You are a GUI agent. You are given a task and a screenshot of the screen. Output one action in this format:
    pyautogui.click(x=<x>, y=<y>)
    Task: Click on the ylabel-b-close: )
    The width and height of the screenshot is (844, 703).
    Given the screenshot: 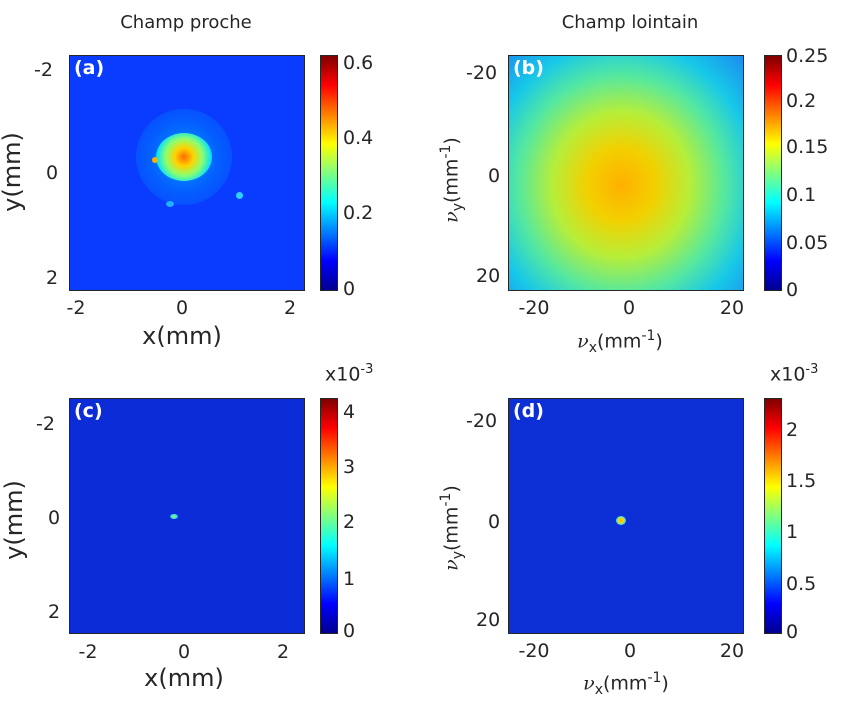 What is the action you would take?
    pyautogui.click(x=451, y=141)
    